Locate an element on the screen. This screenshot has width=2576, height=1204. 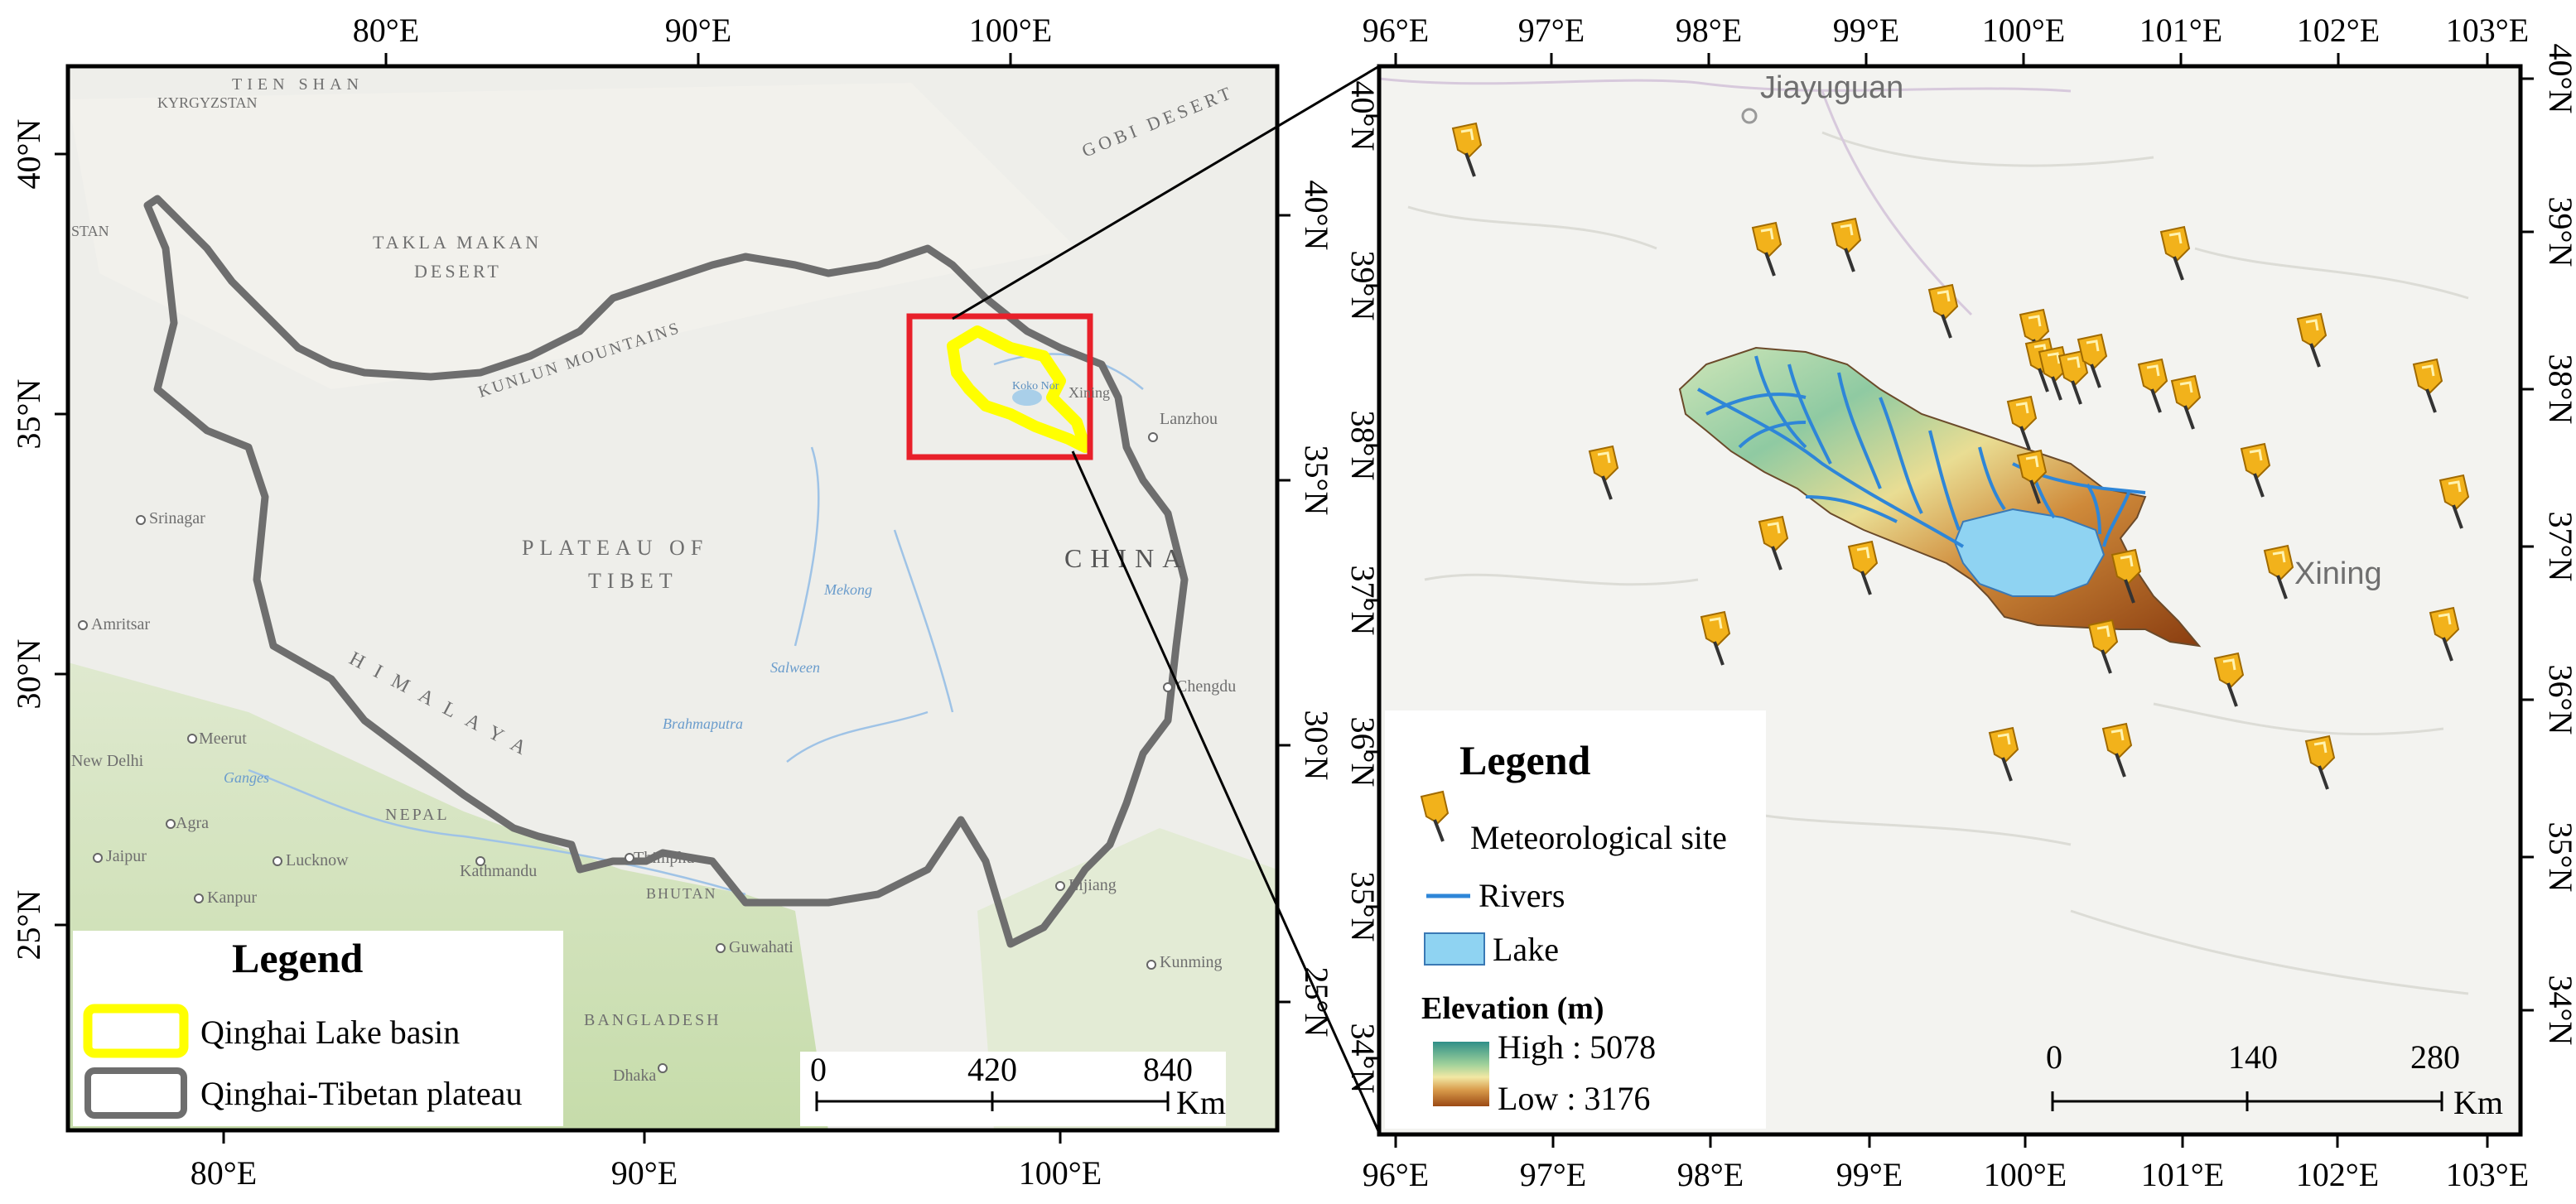
legend-swatch-plateau is located at coordinates (135, 1093).